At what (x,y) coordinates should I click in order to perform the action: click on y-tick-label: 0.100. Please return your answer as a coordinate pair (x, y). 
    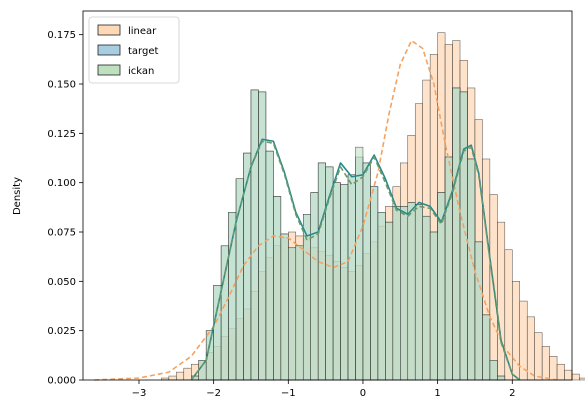
    Looking at the image, I should click on (61, 183).